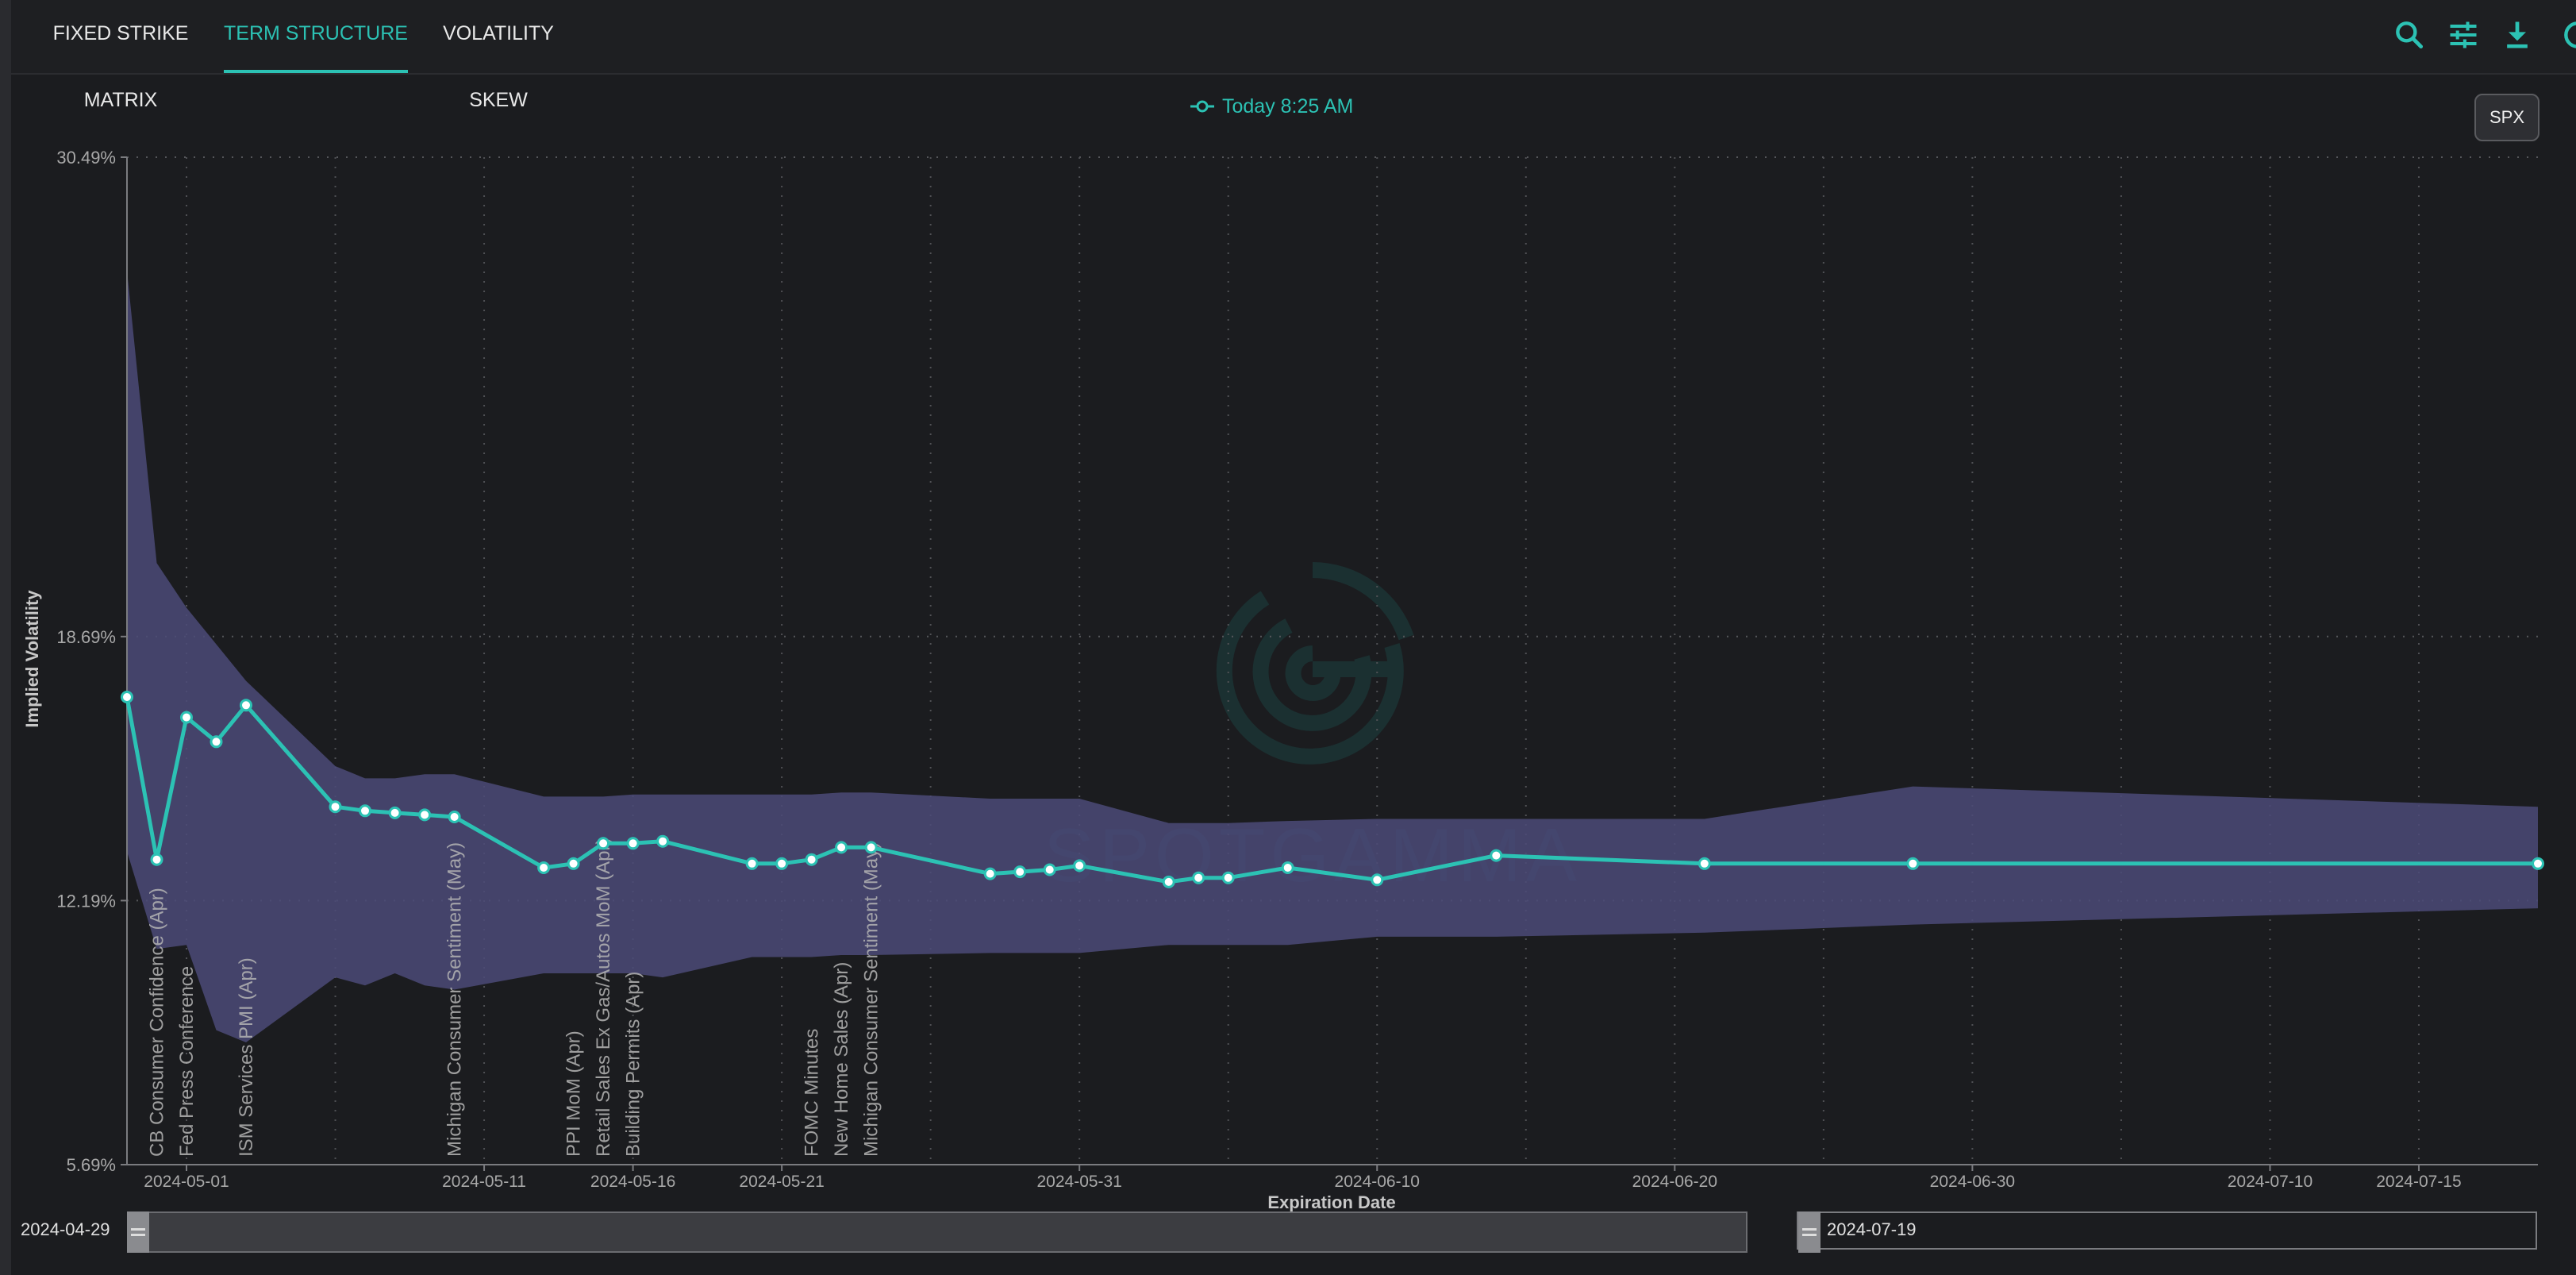 The height and width of the screenshot is (1275, 2576). Describe the element at coordinates (841, 1059) in the screenshot. I see `event-label: New Home Sales (Apr)` at that location.